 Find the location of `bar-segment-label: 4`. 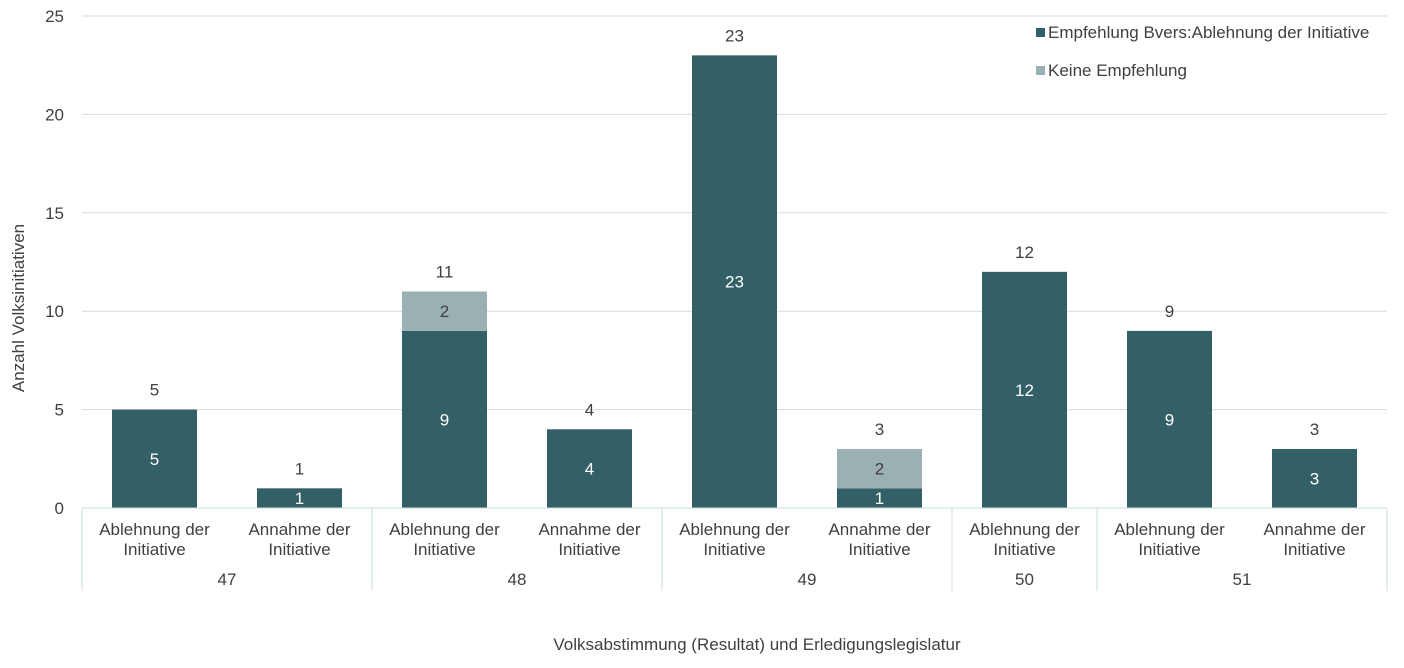

bar-segment-label: 4 is located at coordinates (589, 469).